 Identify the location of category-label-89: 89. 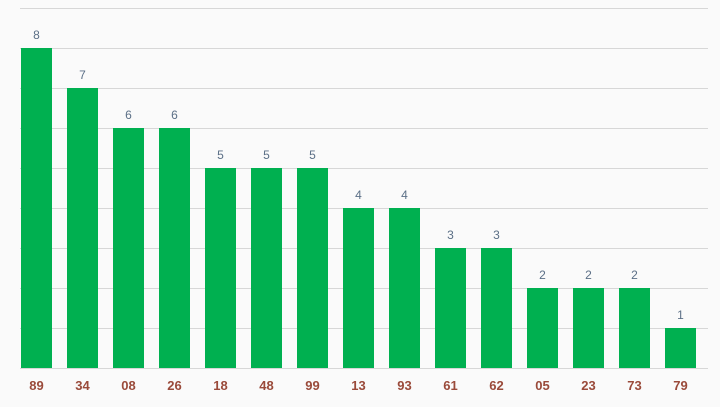
(36, 385).